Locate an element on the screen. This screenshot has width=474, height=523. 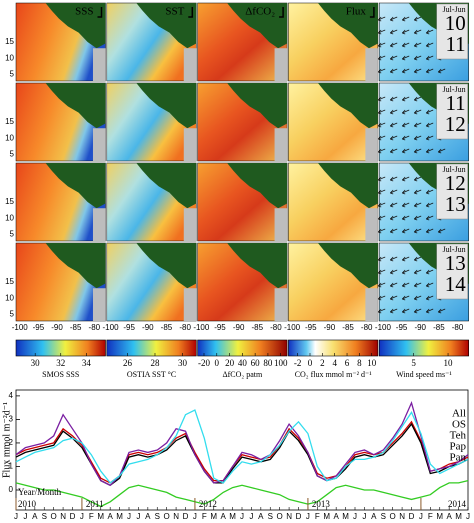
colorbar-tick-label: 2 is located at coordinates (322, 363).